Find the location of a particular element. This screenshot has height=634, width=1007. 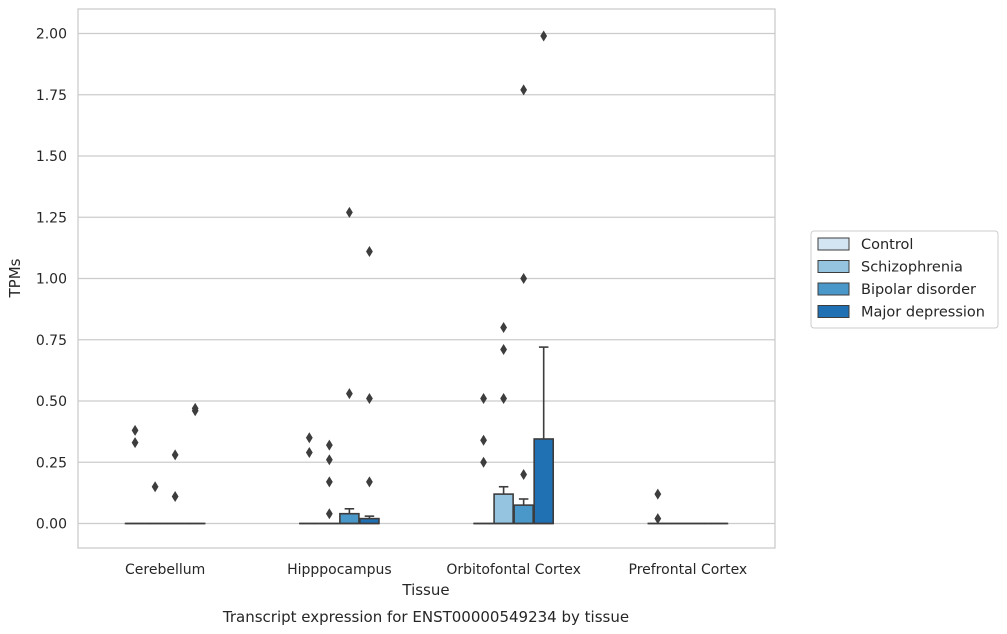

y-axis-title: TPMs is located at coordinates (15, 278).